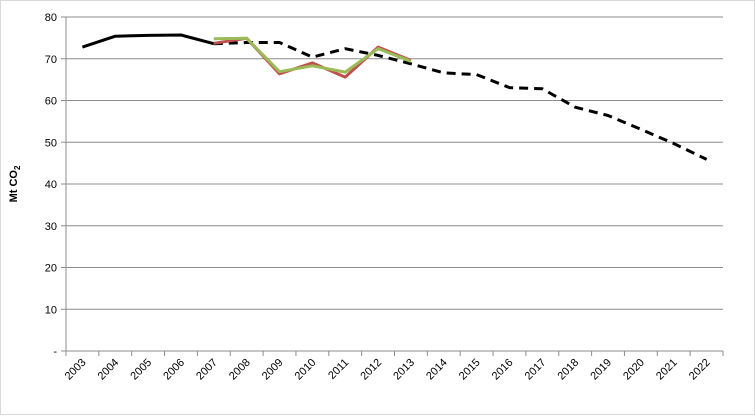  What do you see at coordinates (51, 18) in the screenshot?
I see `y-tick-label: 80` at bounding box center [51, 18].